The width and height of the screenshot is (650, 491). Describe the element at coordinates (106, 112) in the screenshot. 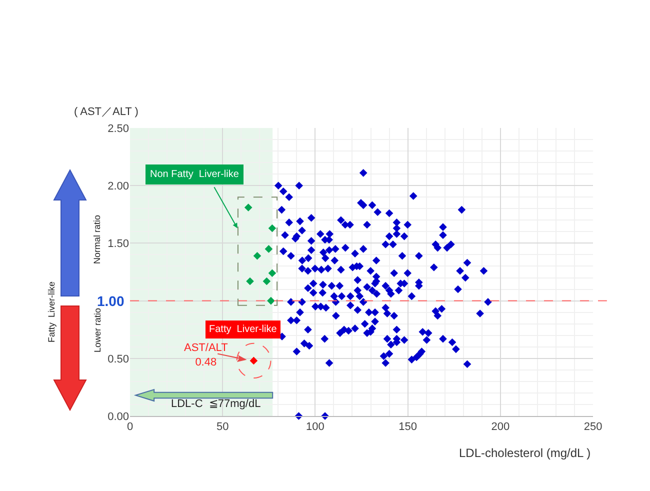

I see `y-axis-title: ( AST／ALT )` at that location.